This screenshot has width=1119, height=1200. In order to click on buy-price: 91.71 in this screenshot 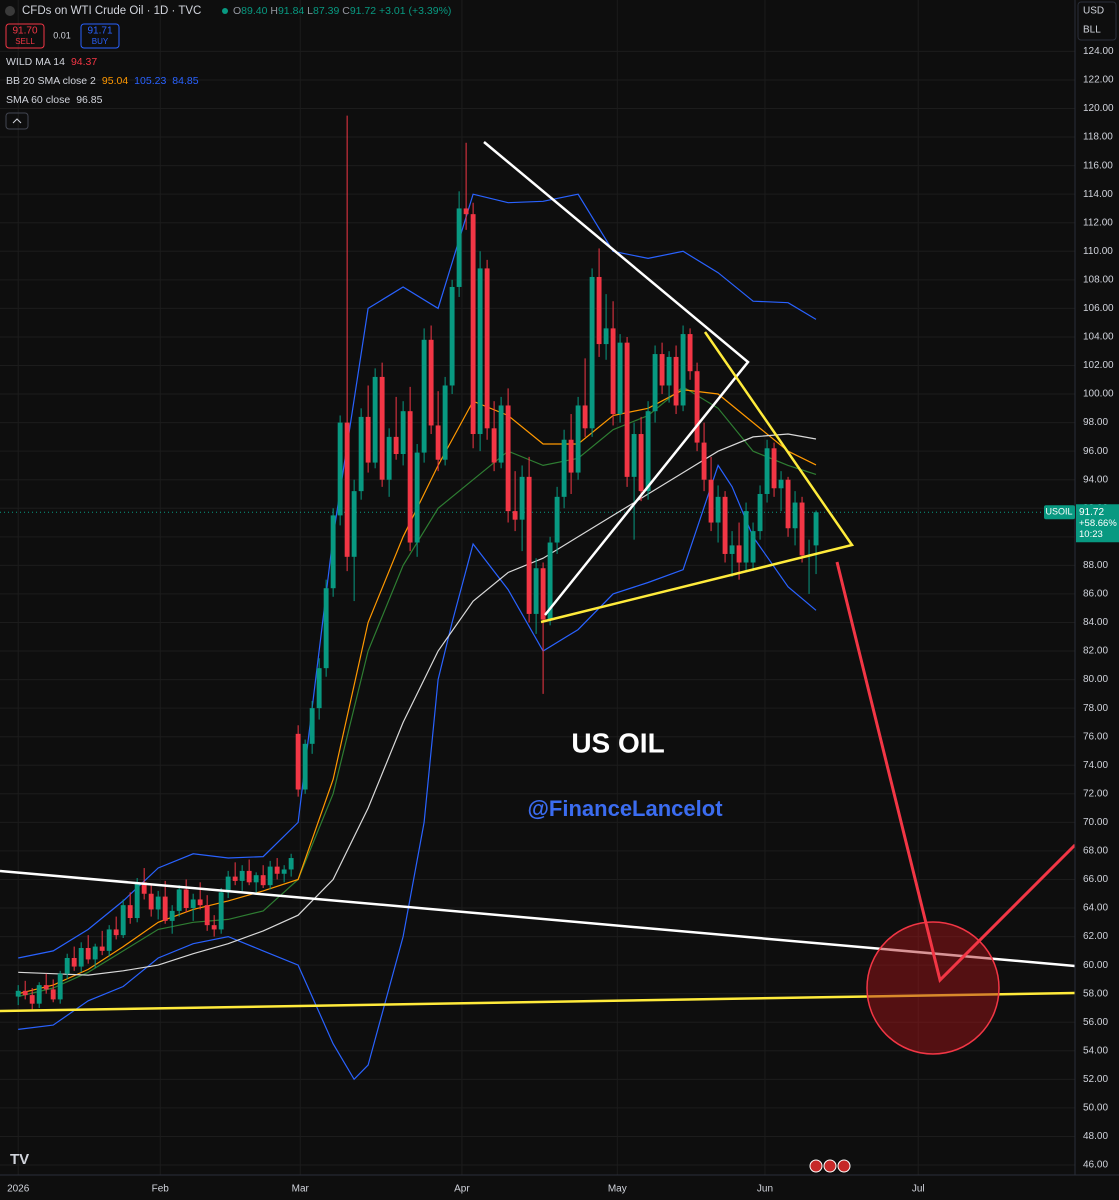, I will do `click(99, 31)`.